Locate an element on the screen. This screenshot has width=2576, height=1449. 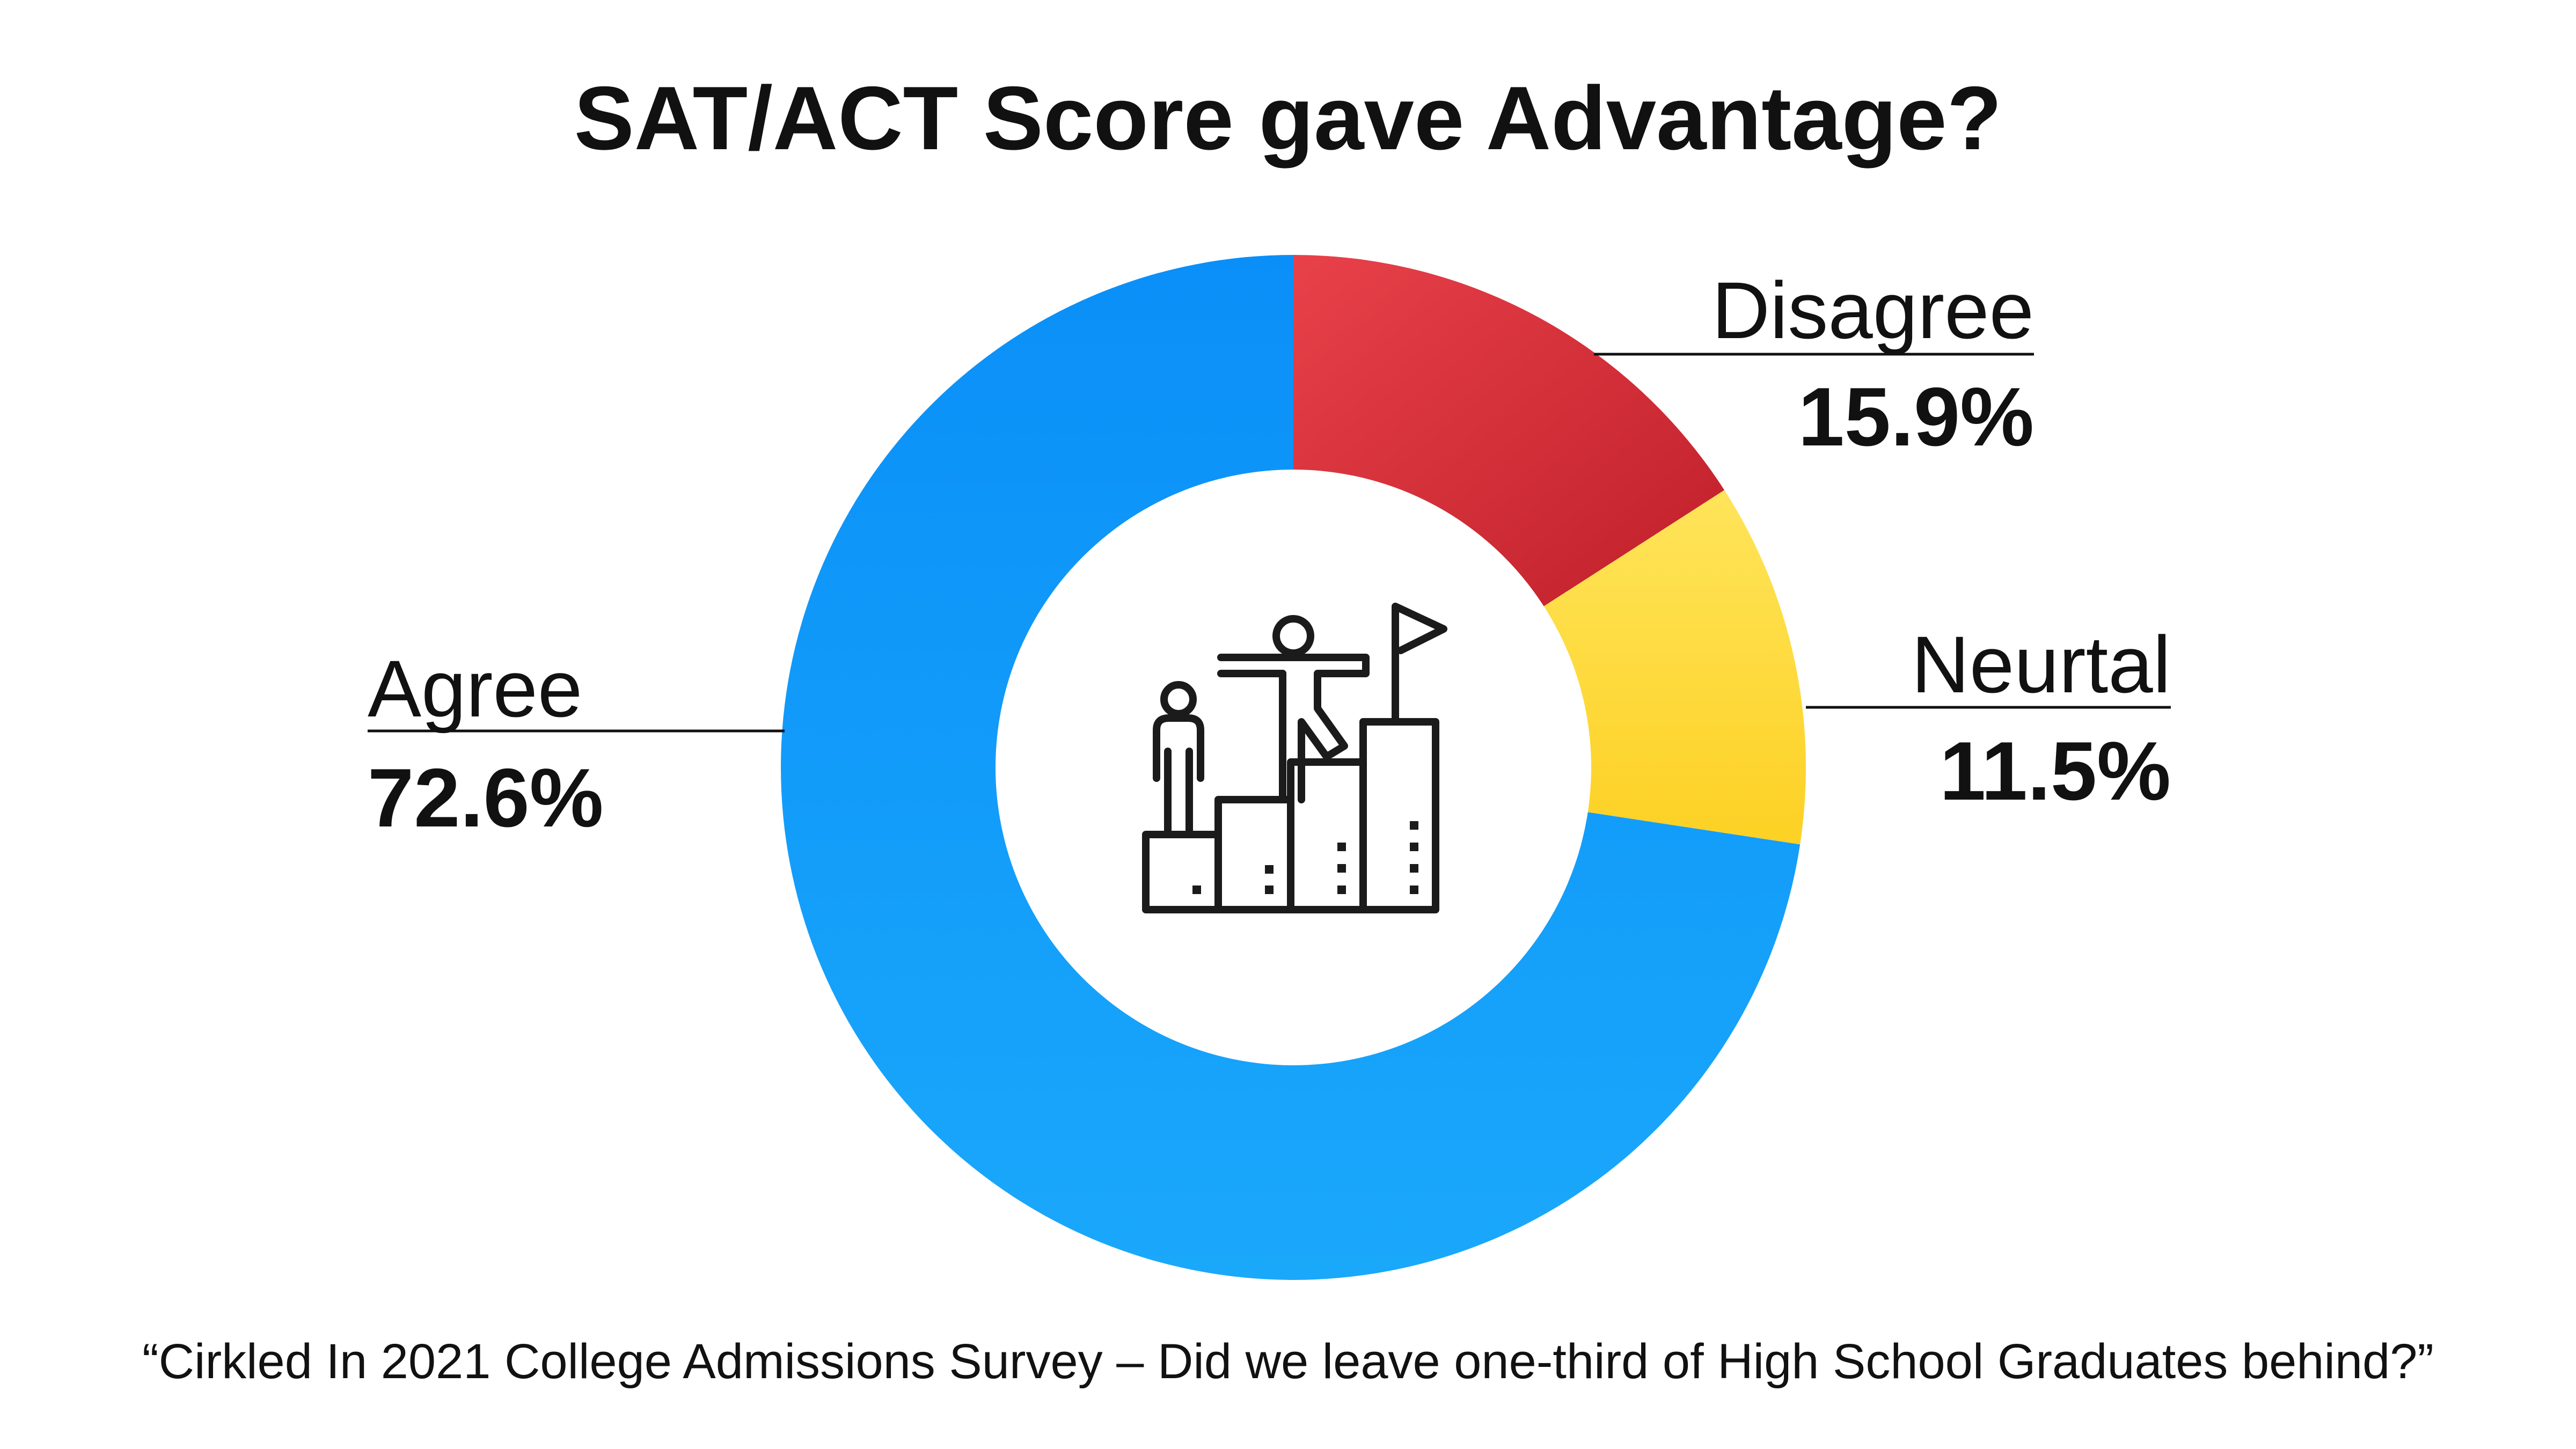
slice-value-neurtal: 11.5% is located at coordinates (2055, 770).